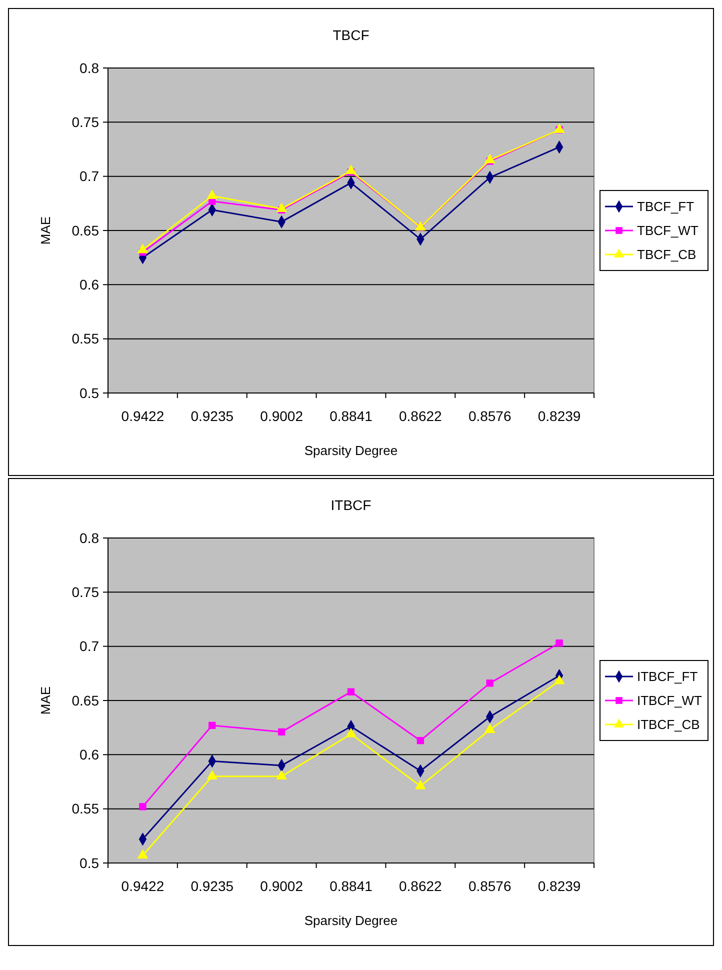 The width and height of the screenshot is (722, 970). Describe the element at coordinates (669, 700) in the screenshot. I see `legend-label: ITBCF_WT` at that location.